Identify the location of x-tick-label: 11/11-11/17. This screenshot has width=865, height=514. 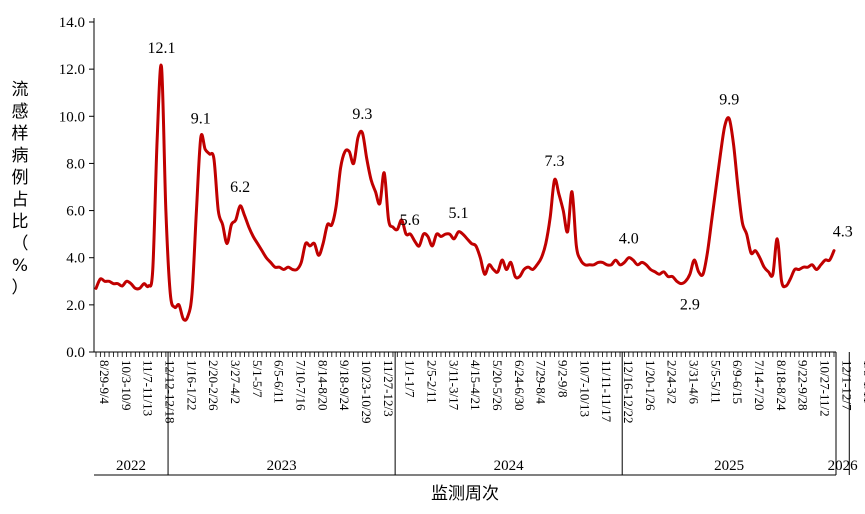
(606, 391).